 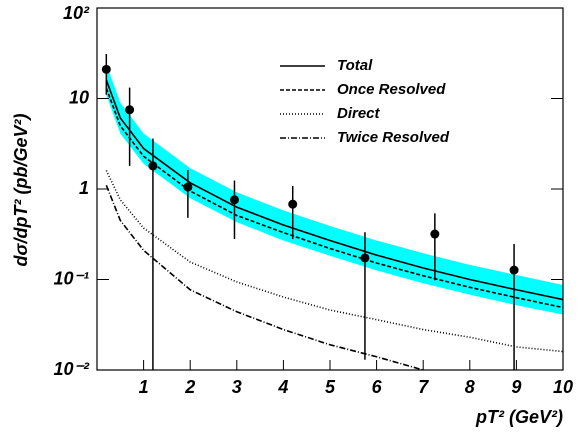 What do you see at coordinates (71, 369) in the screenshot?
I see `y-tick-label: 10⁻²` at bounding box center [71, 369].